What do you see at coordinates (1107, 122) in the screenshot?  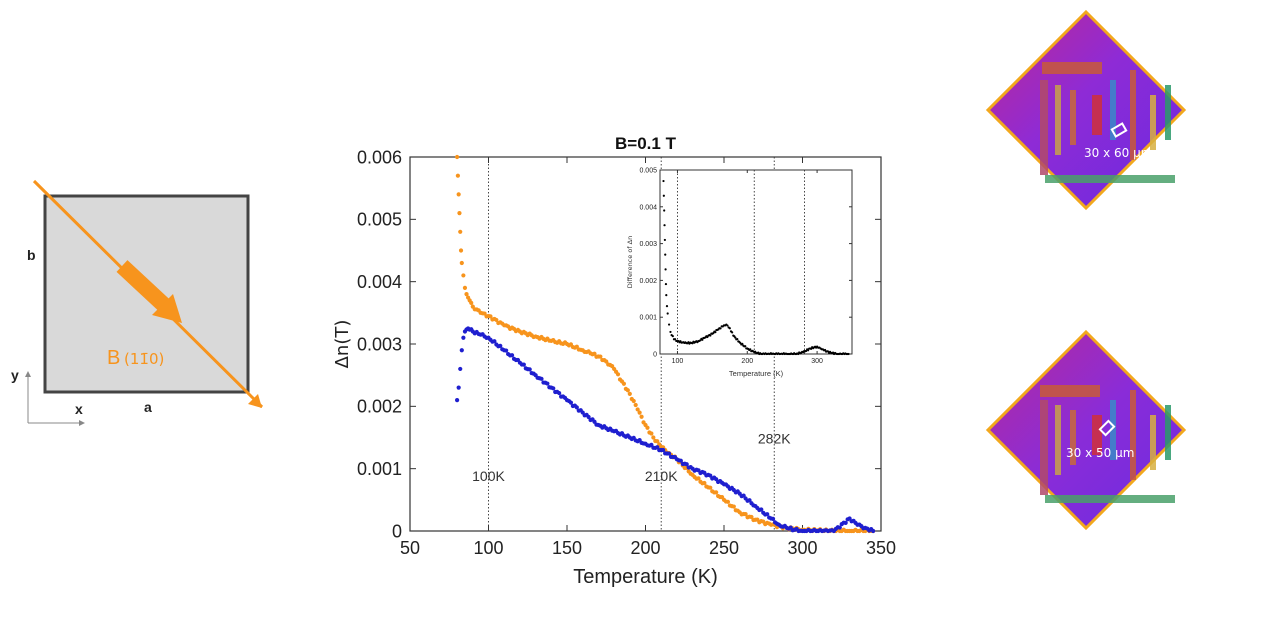 I see `micrograph-top-texture` at bounding box center [1107, 122].